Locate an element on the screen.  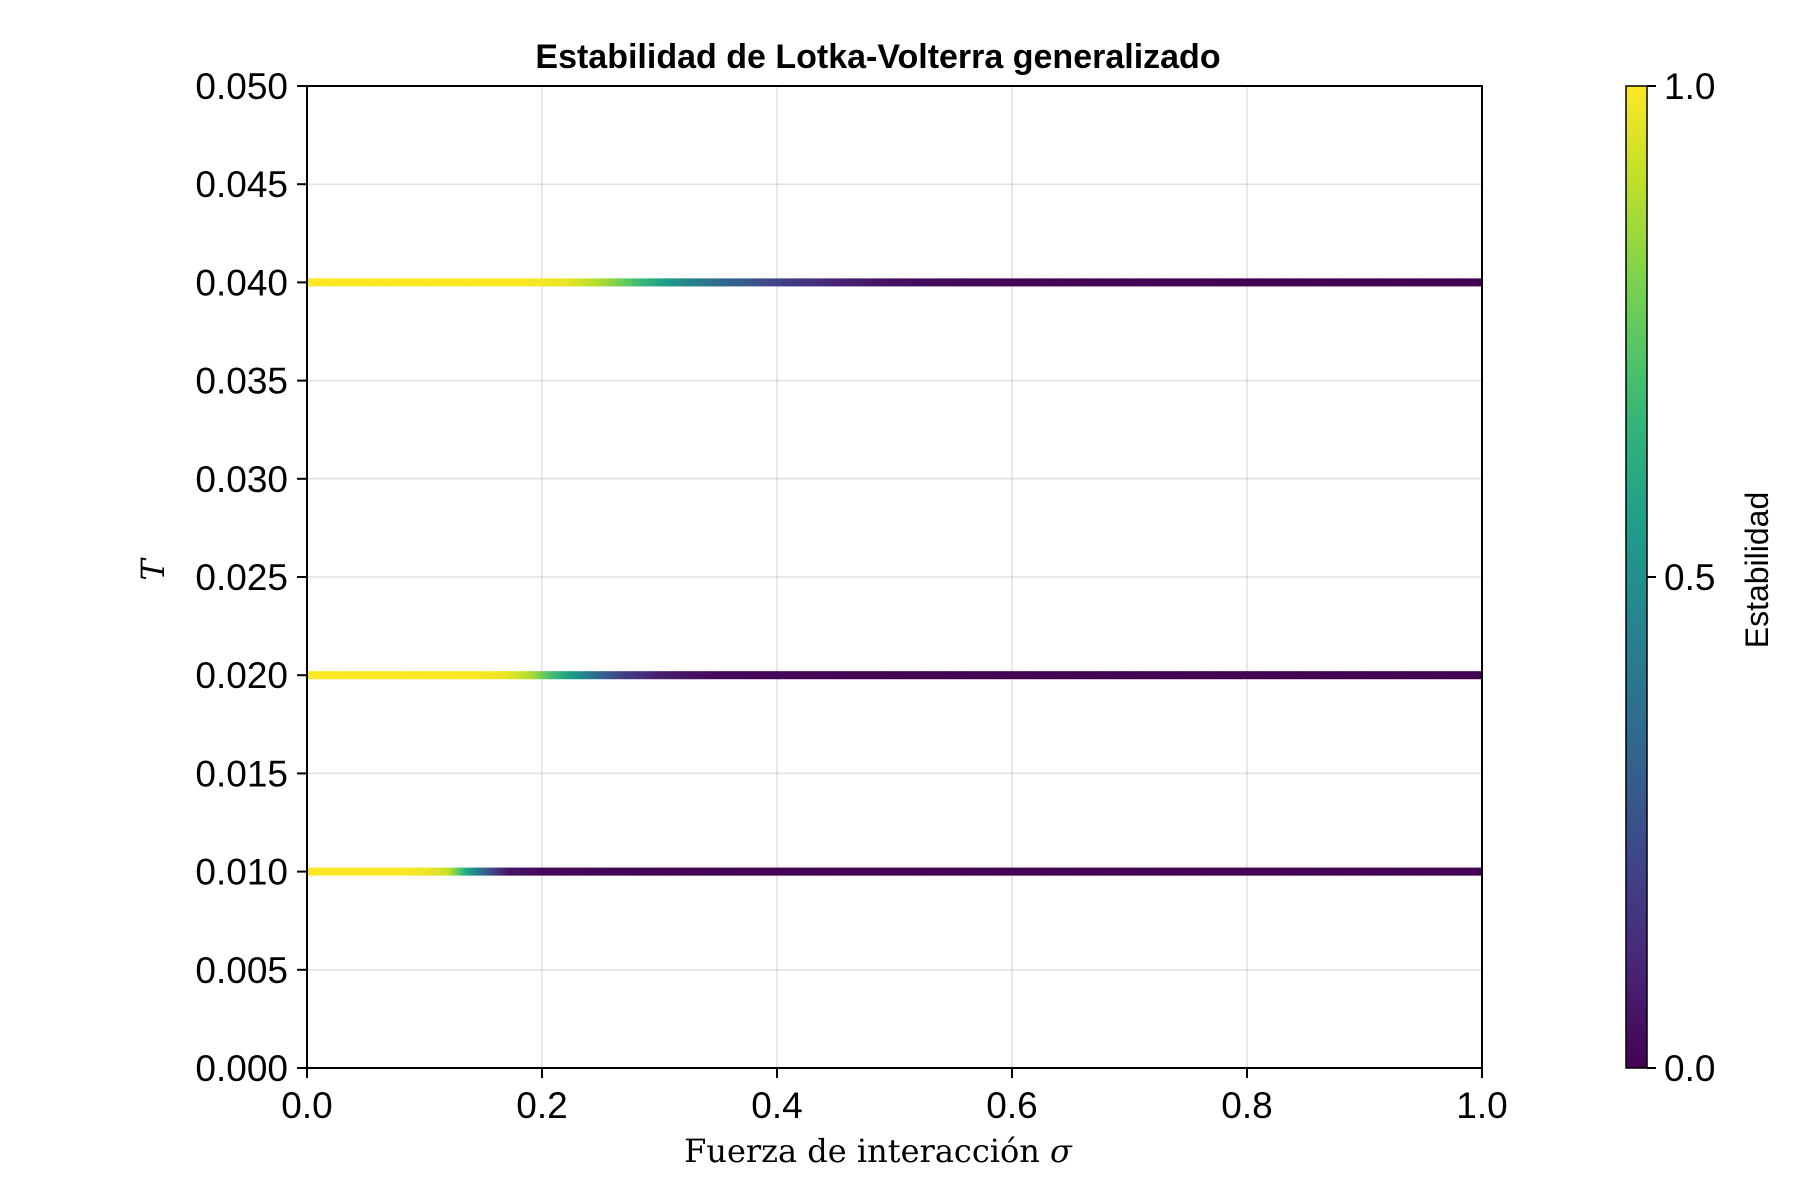
colorbar: 0.00.51.0 is located at coordinates (1670, 577).